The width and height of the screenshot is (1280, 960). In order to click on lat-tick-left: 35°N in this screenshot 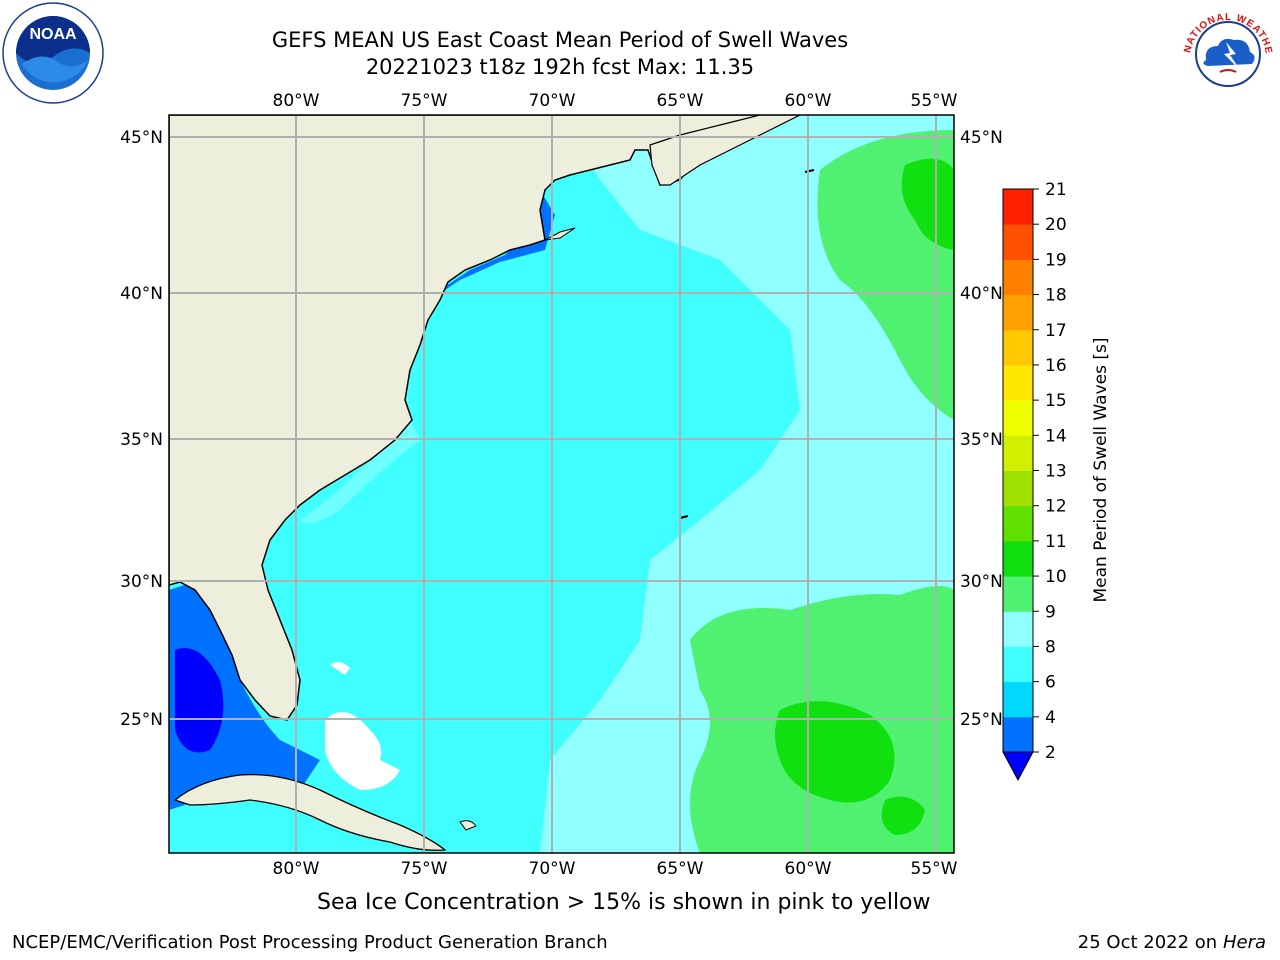, I will do `click(141, 440)`.